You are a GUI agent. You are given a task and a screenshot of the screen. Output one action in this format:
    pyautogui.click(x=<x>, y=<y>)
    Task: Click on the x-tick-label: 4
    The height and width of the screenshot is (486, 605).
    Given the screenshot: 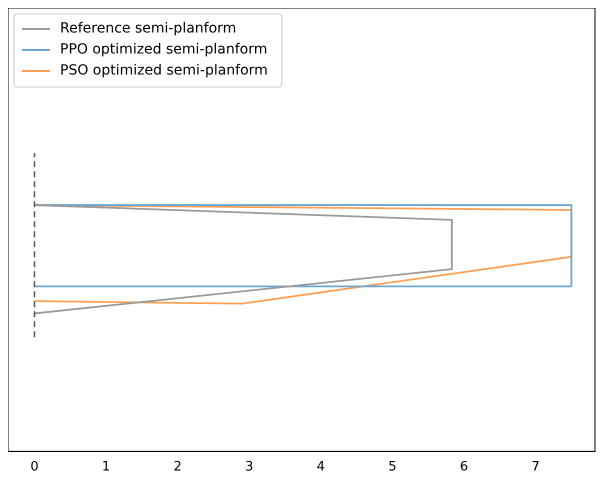 What is the action you would take?
    pyautogui.click(x=320, y=467)
    